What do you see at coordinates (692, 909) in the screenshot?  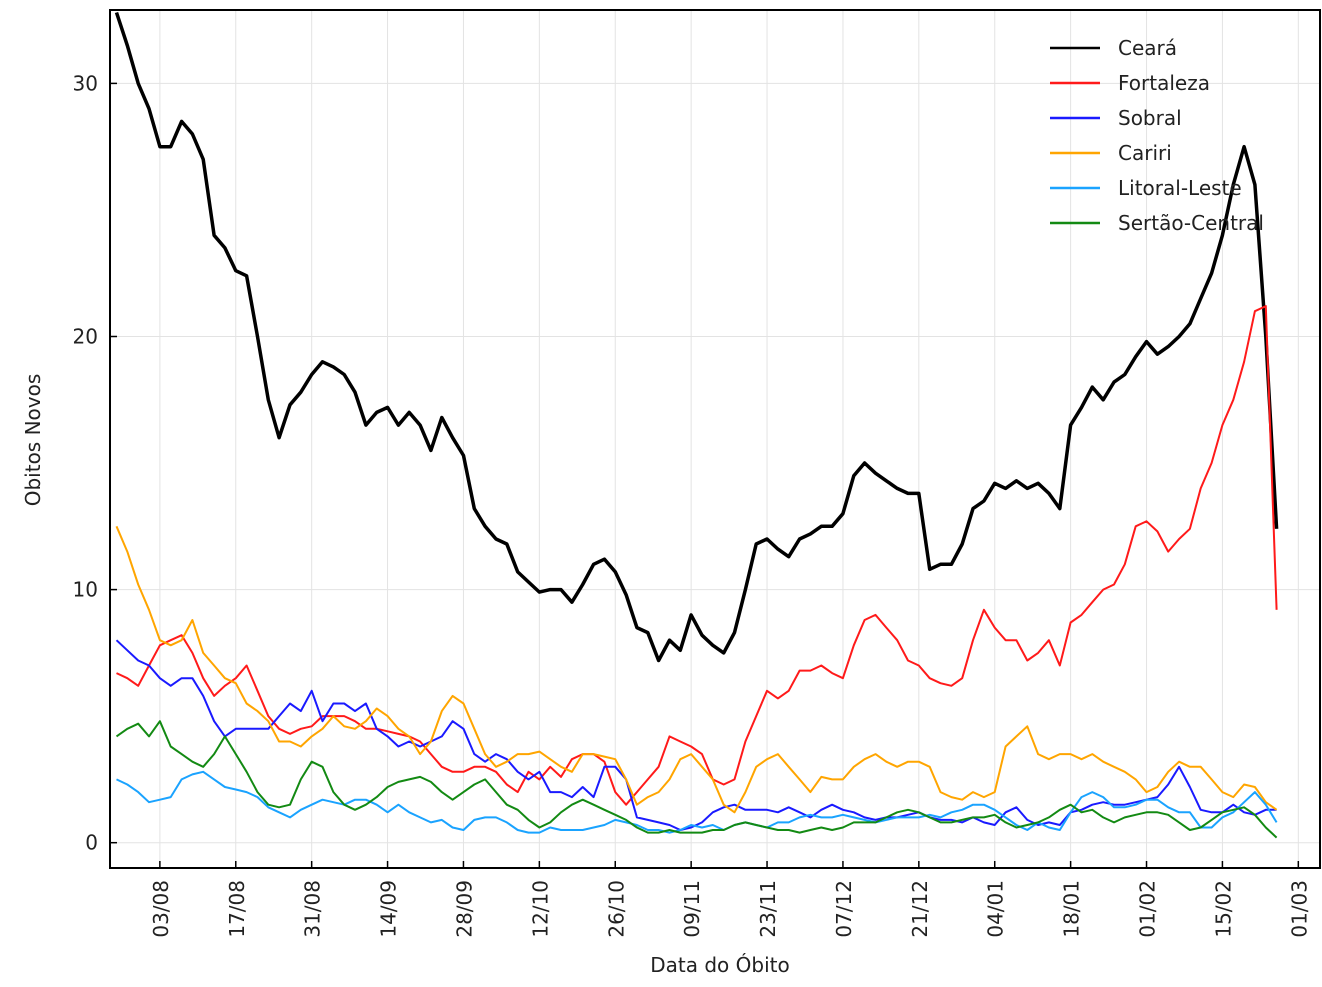 I see `x-tick-label: 09/11` at bounding box center [692, 909].